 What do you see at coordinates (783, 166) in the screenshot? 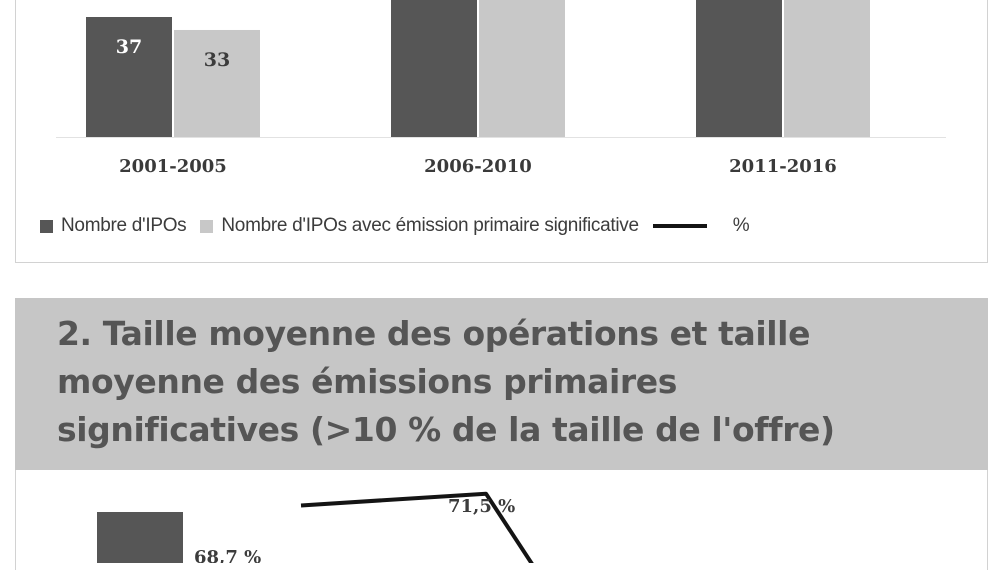
I see `x-tick-label-2011-2016: 2011-2016` at bounding box center [783, 166].